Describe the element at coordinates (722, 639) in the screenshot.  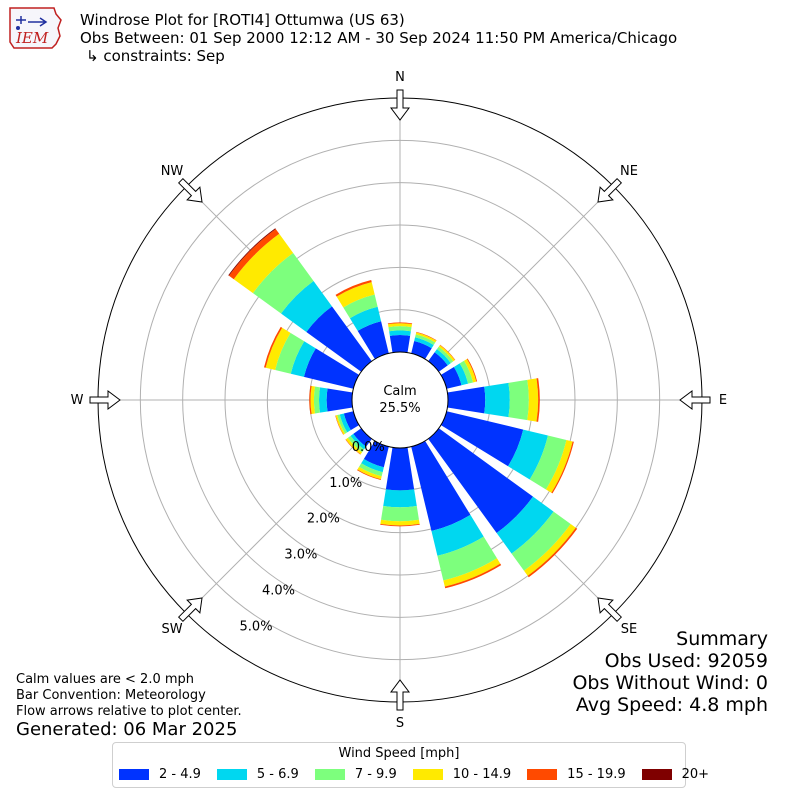
I see `summary-title: Summary` at that location.